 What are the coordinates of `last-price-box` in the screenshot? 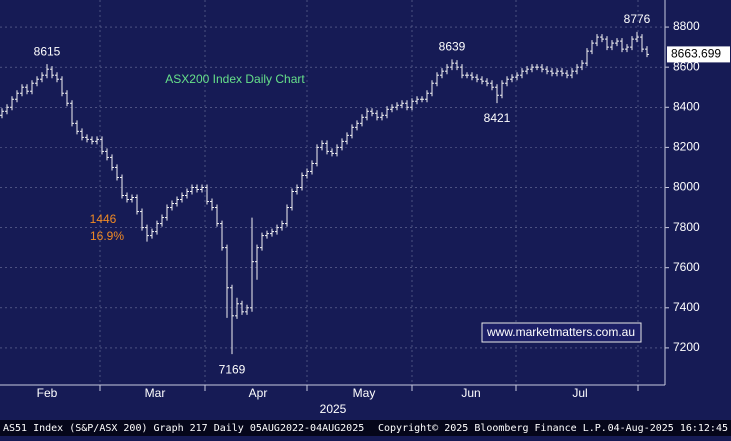 It's located at (698, 54).